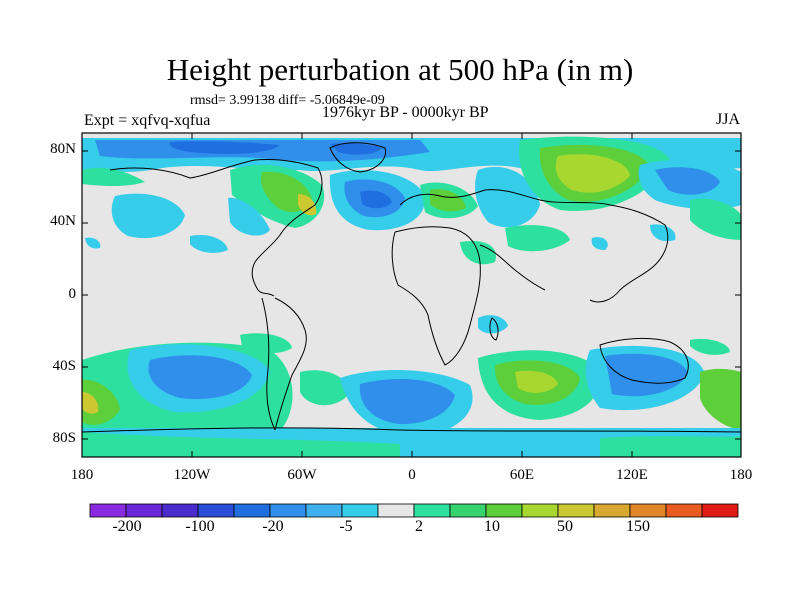 The height and width of the screenshot is (600, 800). What do you see at coordinates (82, 475) in the screenshot?
I see `lon-label-180w: 180` at bounding box center [82, 475].